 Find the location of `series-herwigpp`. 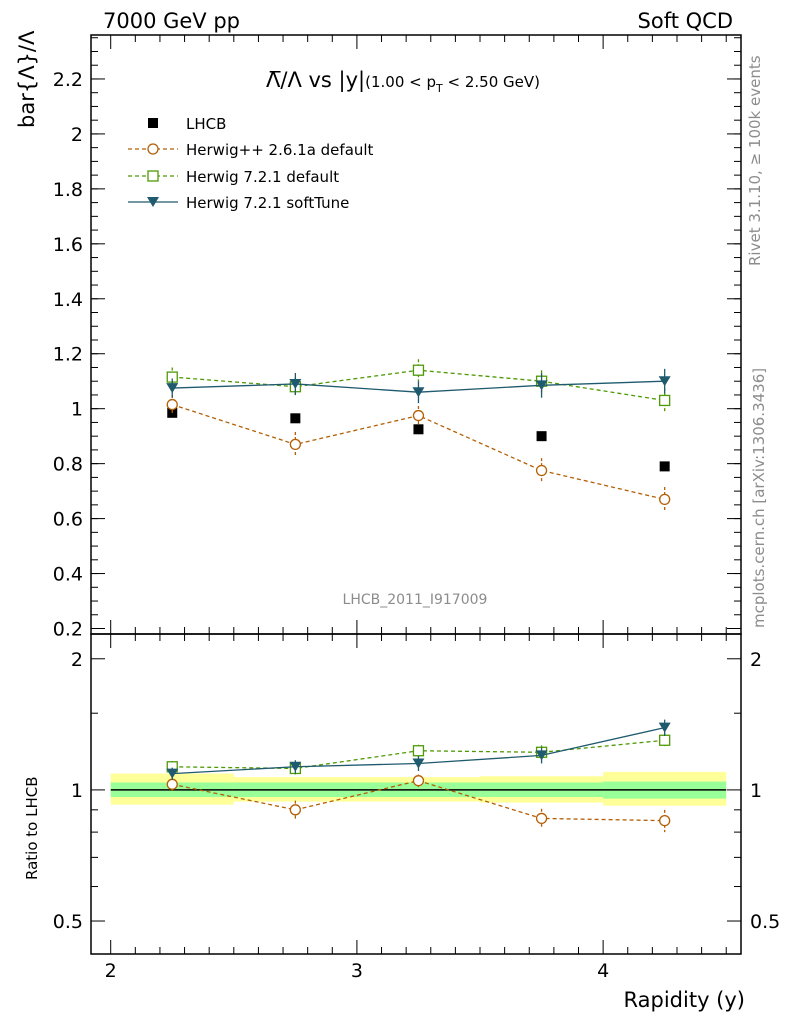

series-herwigpp is located at coordinates (418, 453).